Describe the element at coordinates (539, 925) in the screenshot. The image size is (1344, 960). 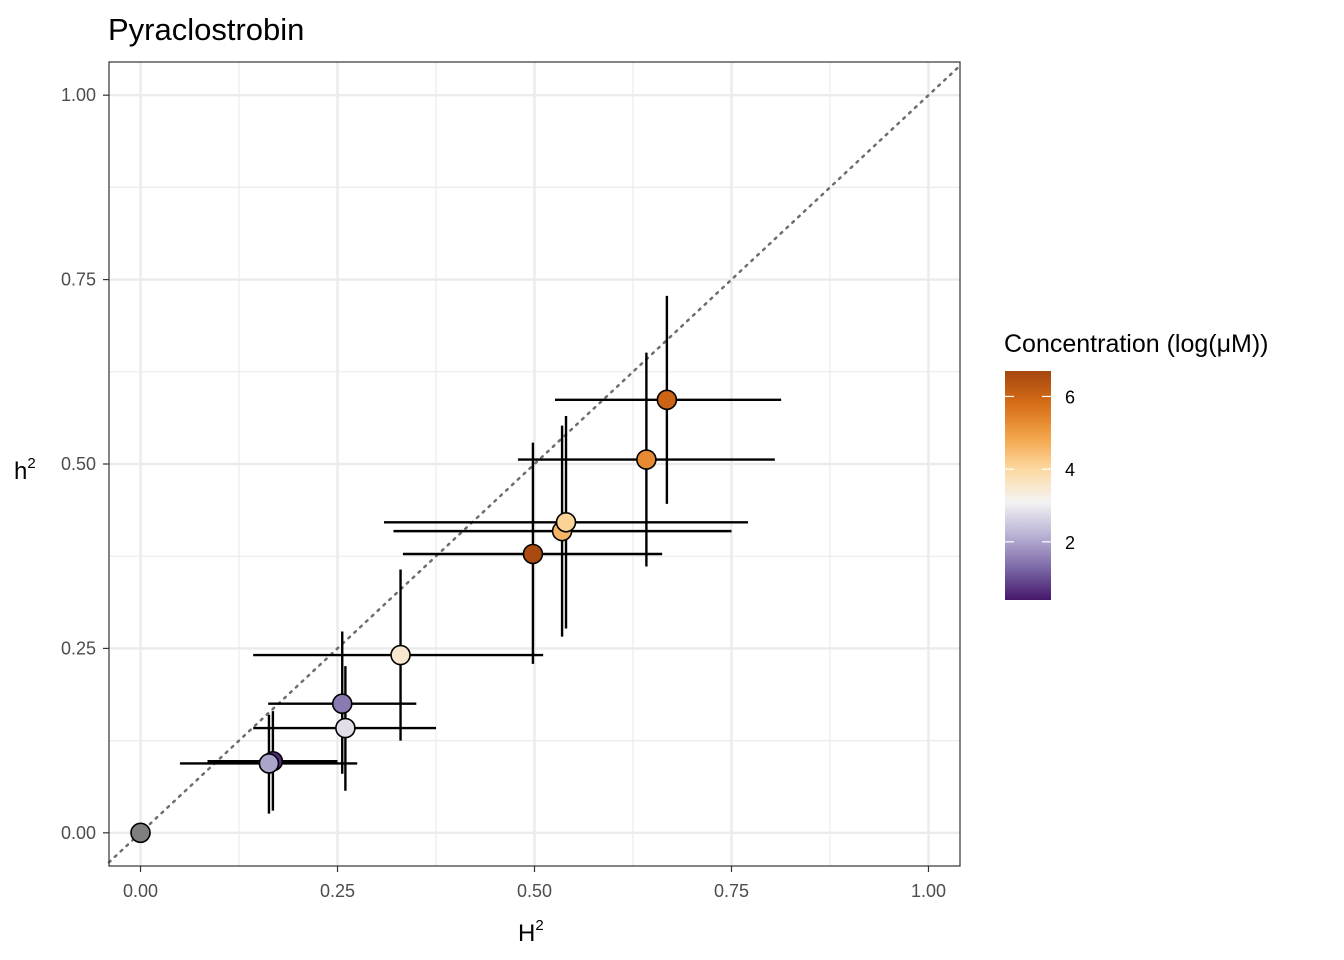
I see `x-axis-label-sup: 2` at that location.